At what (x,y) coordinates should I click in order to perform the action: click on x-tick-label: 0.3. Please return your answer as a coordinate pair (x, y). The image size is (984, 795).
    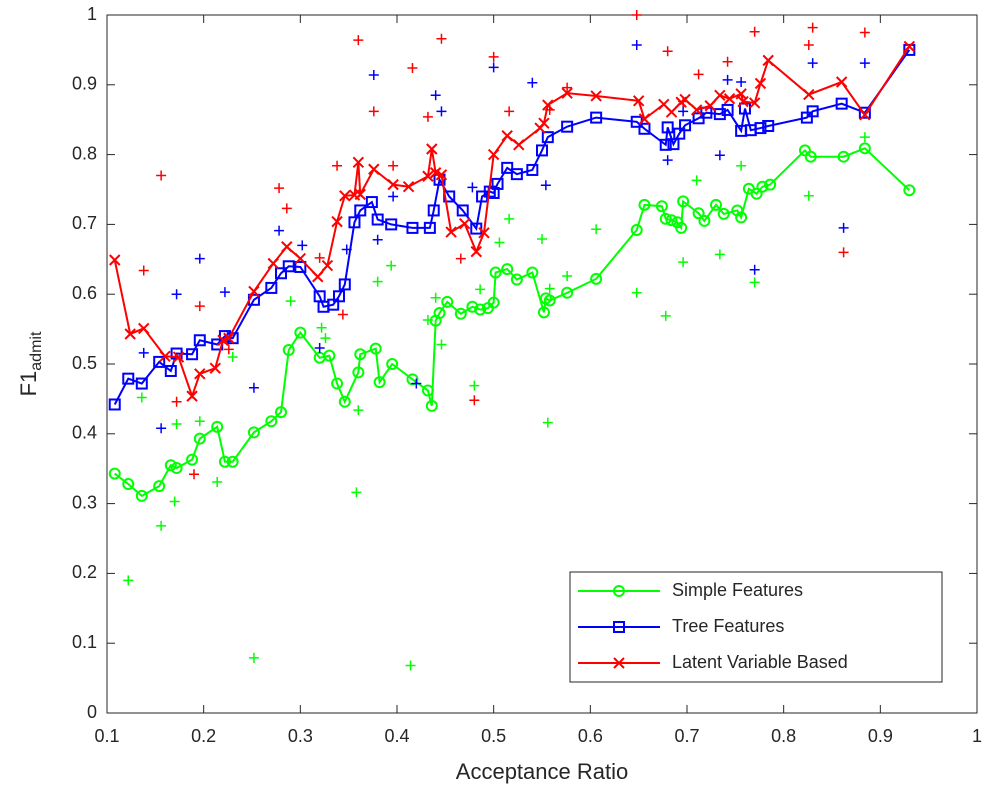
    Looking at the image, I should click on (300, 736).